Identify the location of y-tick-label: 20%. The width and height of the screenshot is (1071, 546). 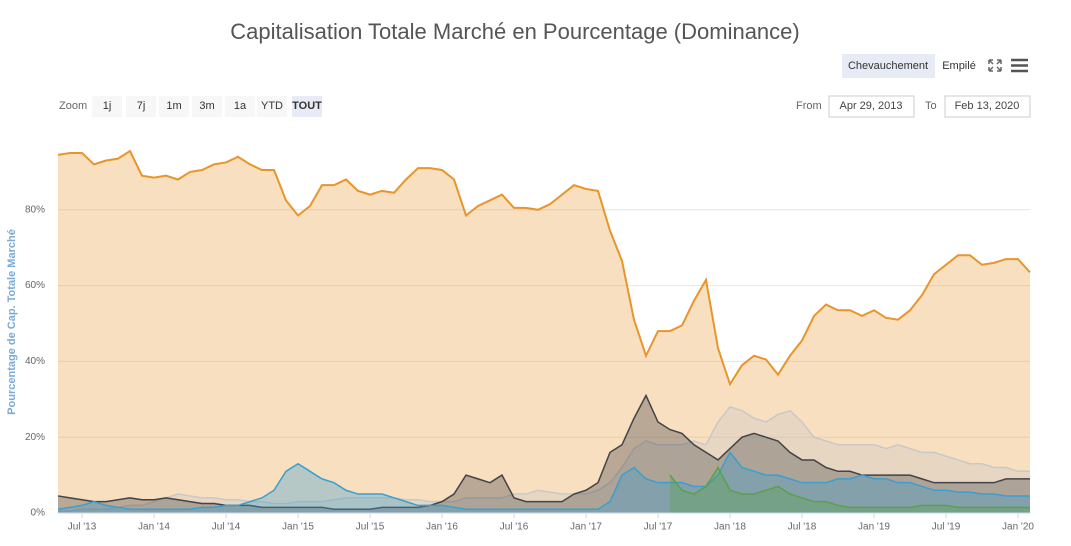
(35, 437).